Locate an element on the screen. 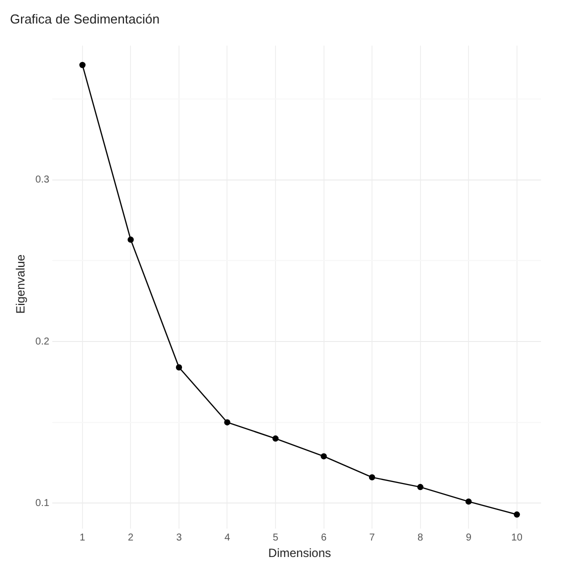 The height and width of the screenshot is (571, 563). y-tick-label: 0.2 is located at coordinates (42, 342).